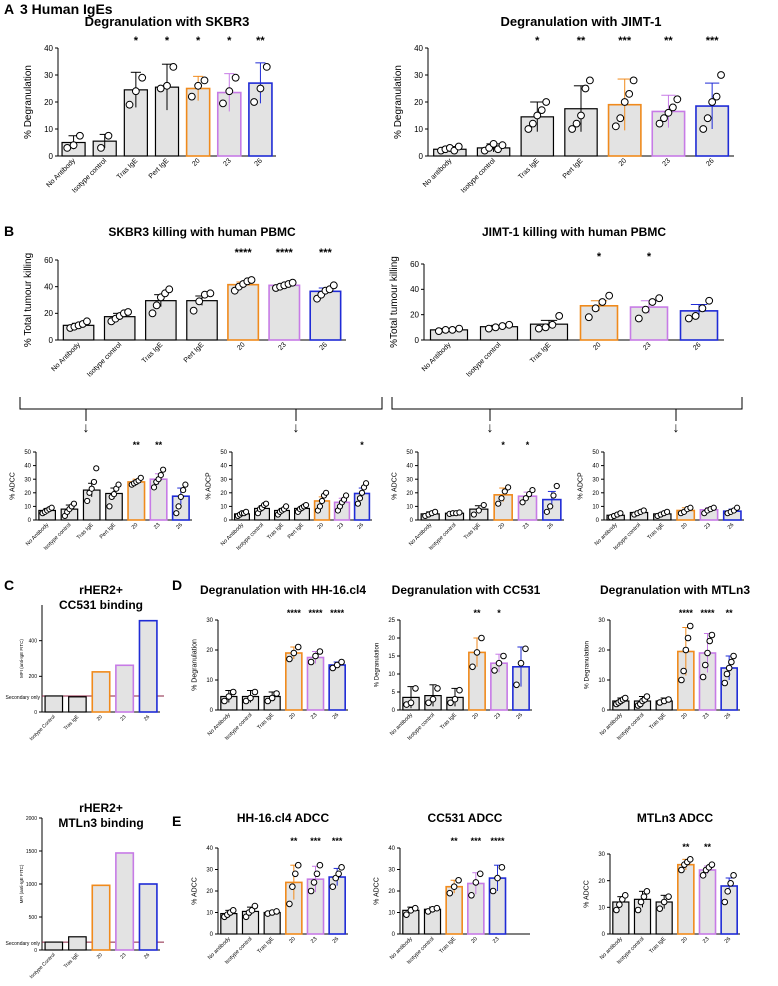 The image size is (778, 986). I want to click on y-axis-label: % ADCP, so click(208, 486).